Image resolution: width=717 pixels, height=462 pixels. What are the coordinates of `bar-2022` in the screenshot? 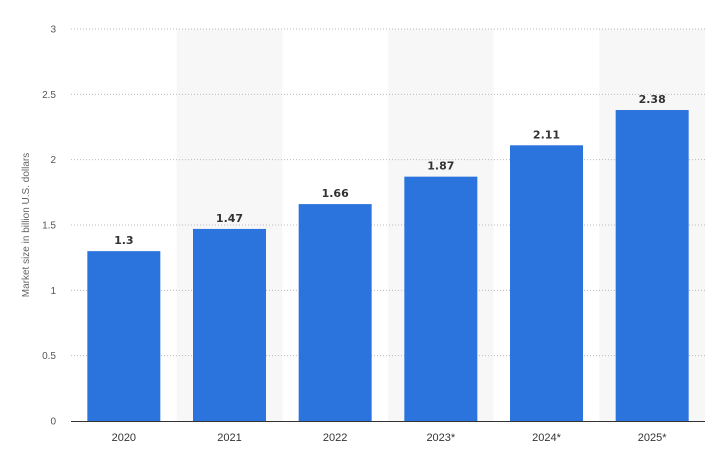 It's located at (335, 312).